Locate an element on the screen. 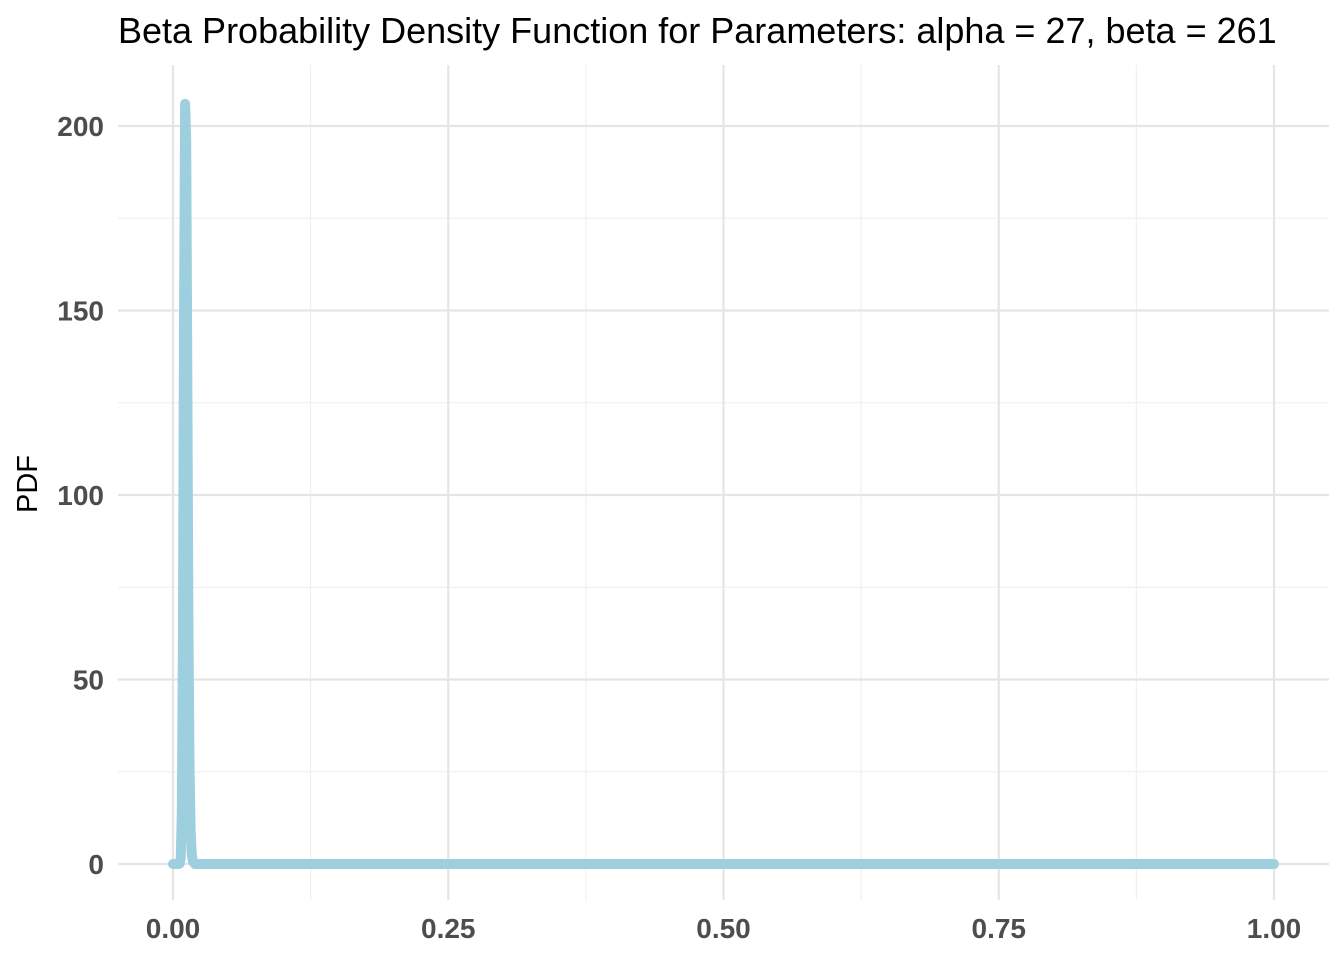  x-tick-label: 1.00 is located at coordinates (1274, 928).